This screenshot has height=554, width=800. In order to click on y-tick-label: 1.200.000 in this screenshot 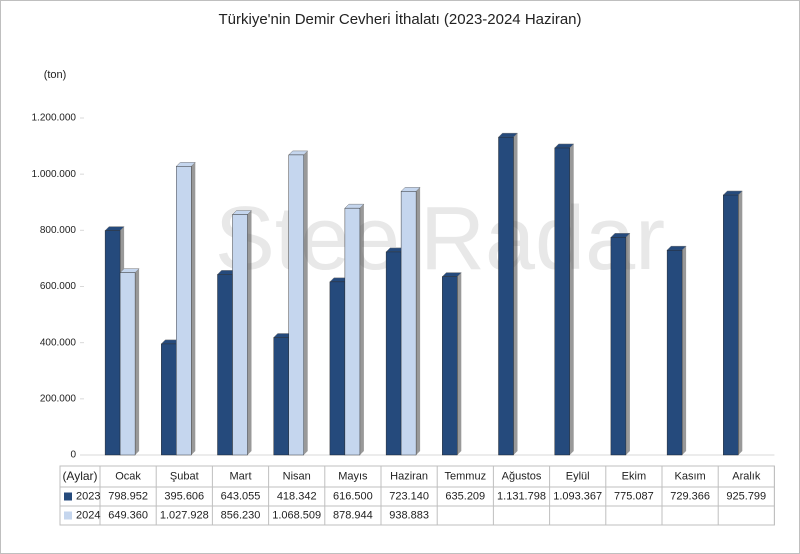, I will do `click(54, 118)`.